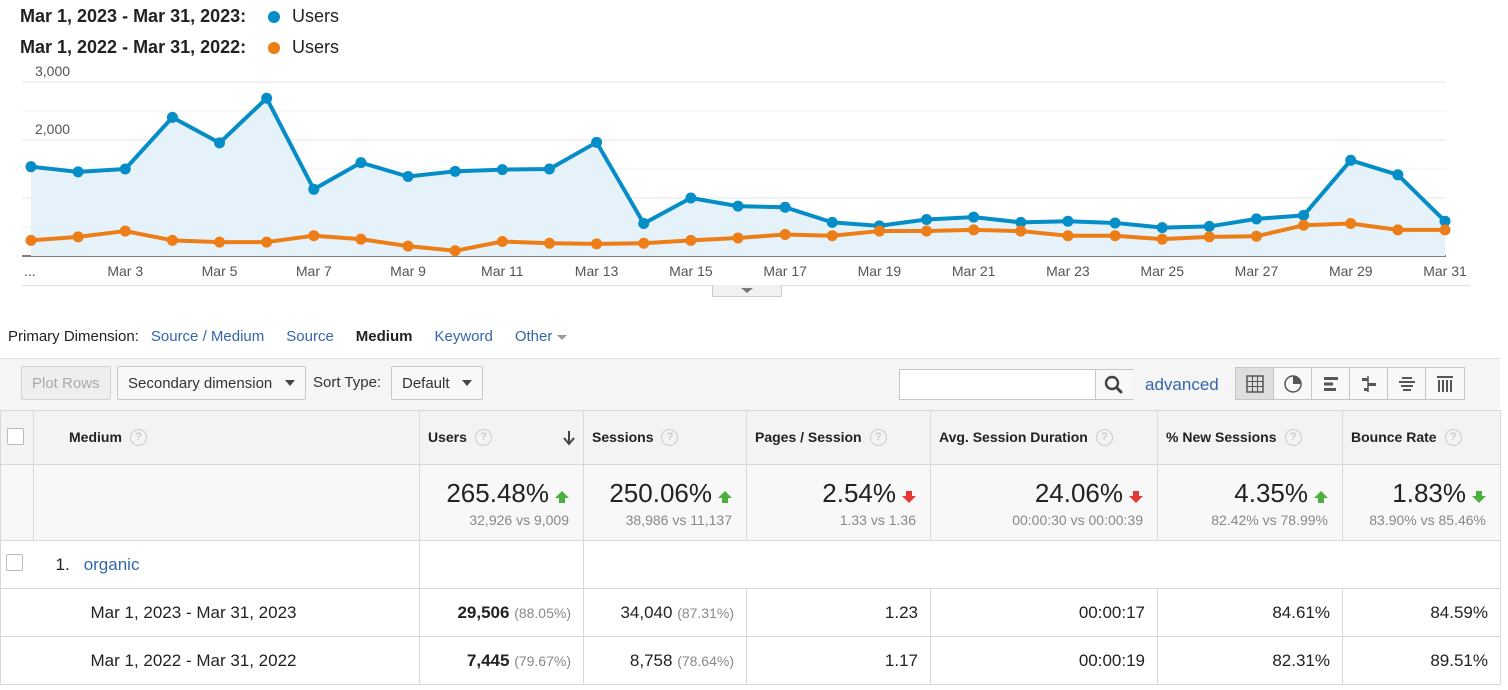 This screenshot has width=1508, height=690. Describe the element at coordinates (111, 564) in the screenshot. I see `row-dimension-link: organic` at that location.